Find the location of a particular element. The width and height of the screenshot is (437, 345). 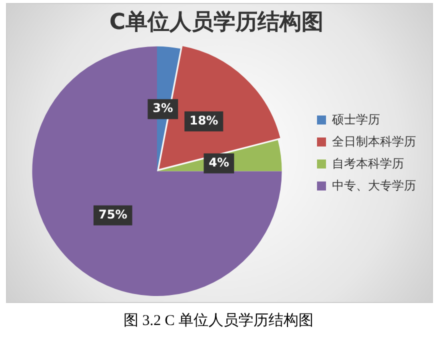

legend-label: 全日制本科学历 is located at coordinates (374, 141).